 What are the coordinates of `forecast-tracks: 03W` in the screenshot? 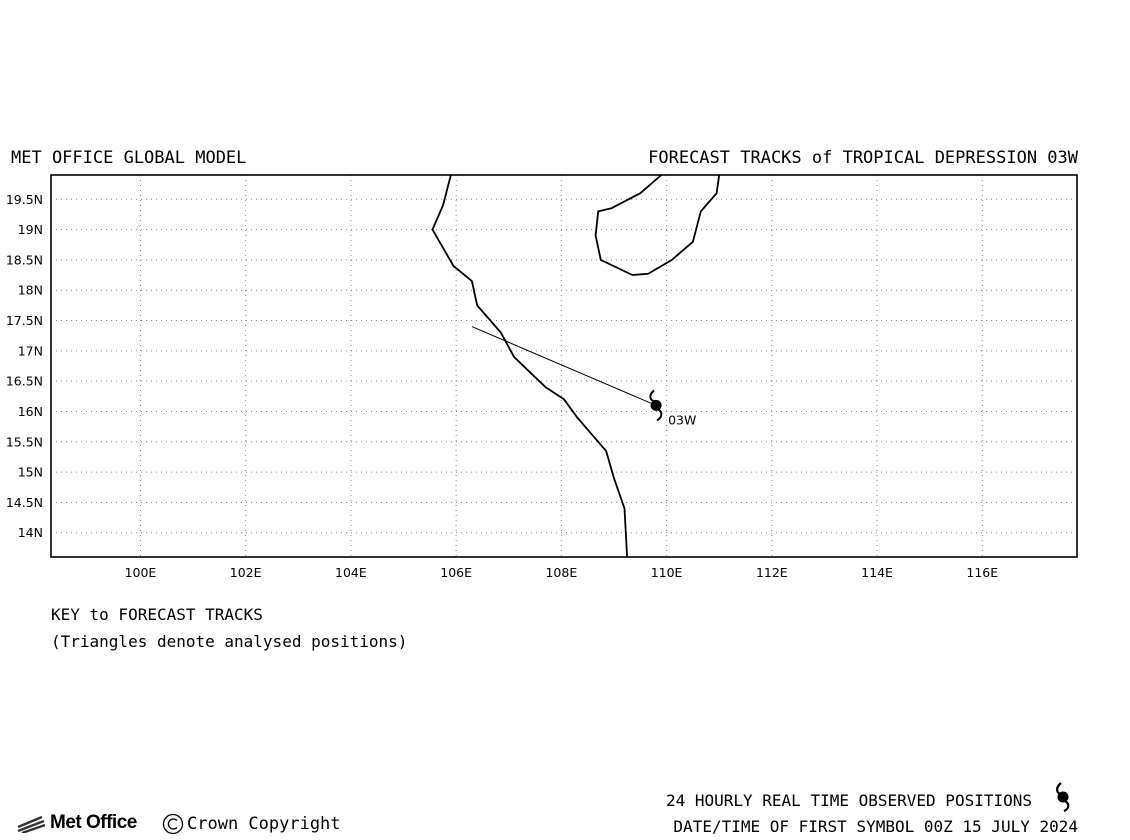 It's located at (583, 376).